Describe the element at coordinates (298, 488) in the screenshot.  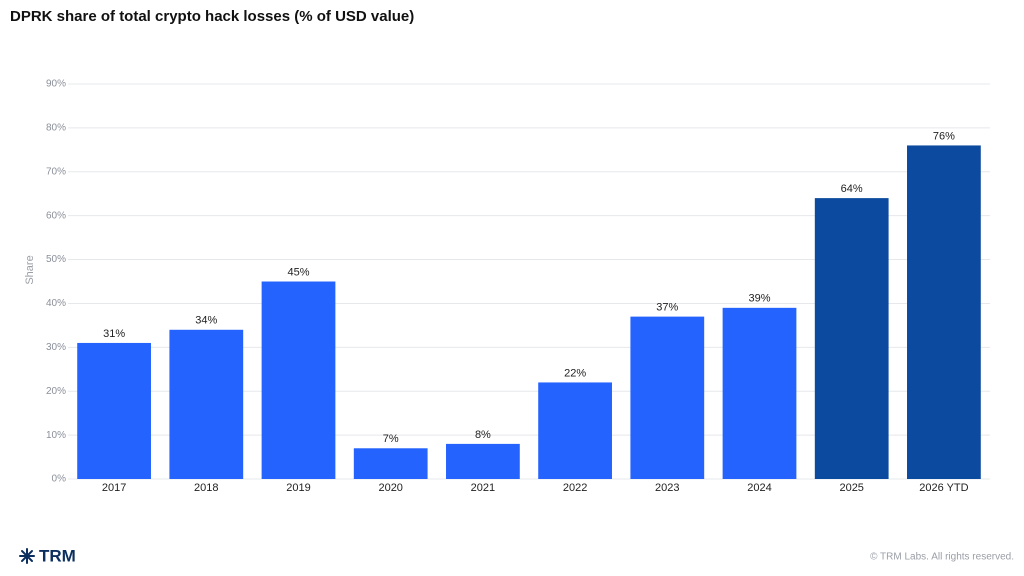
I see `x-tick-label: 2019` at that location.